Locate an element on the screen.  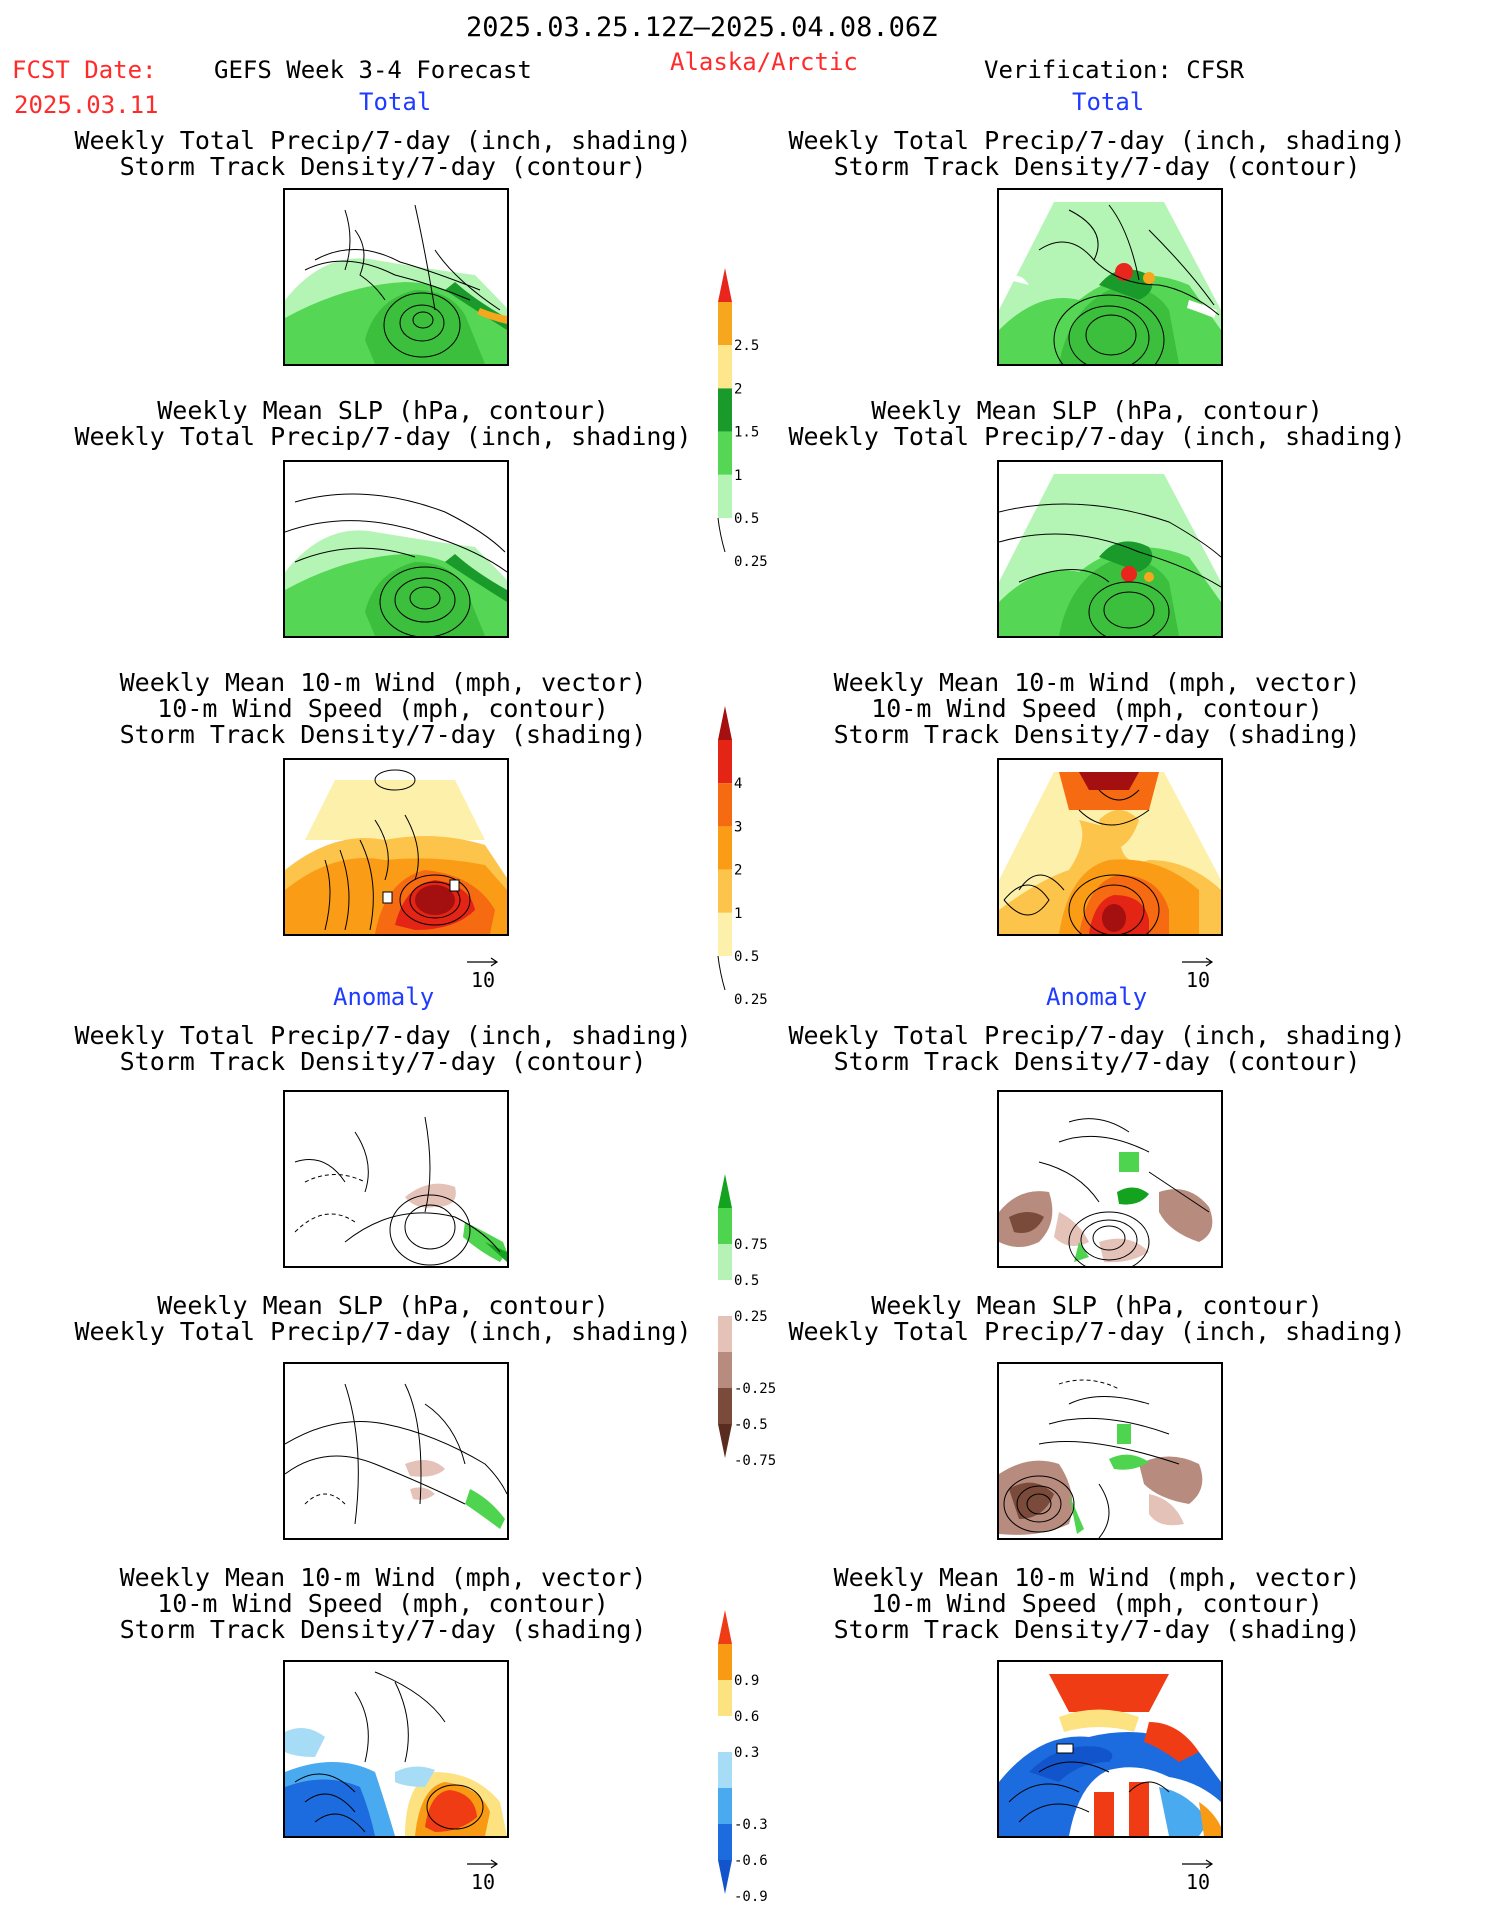
section-anomaly-left: Anomaly is located at coordinates (384, 997).